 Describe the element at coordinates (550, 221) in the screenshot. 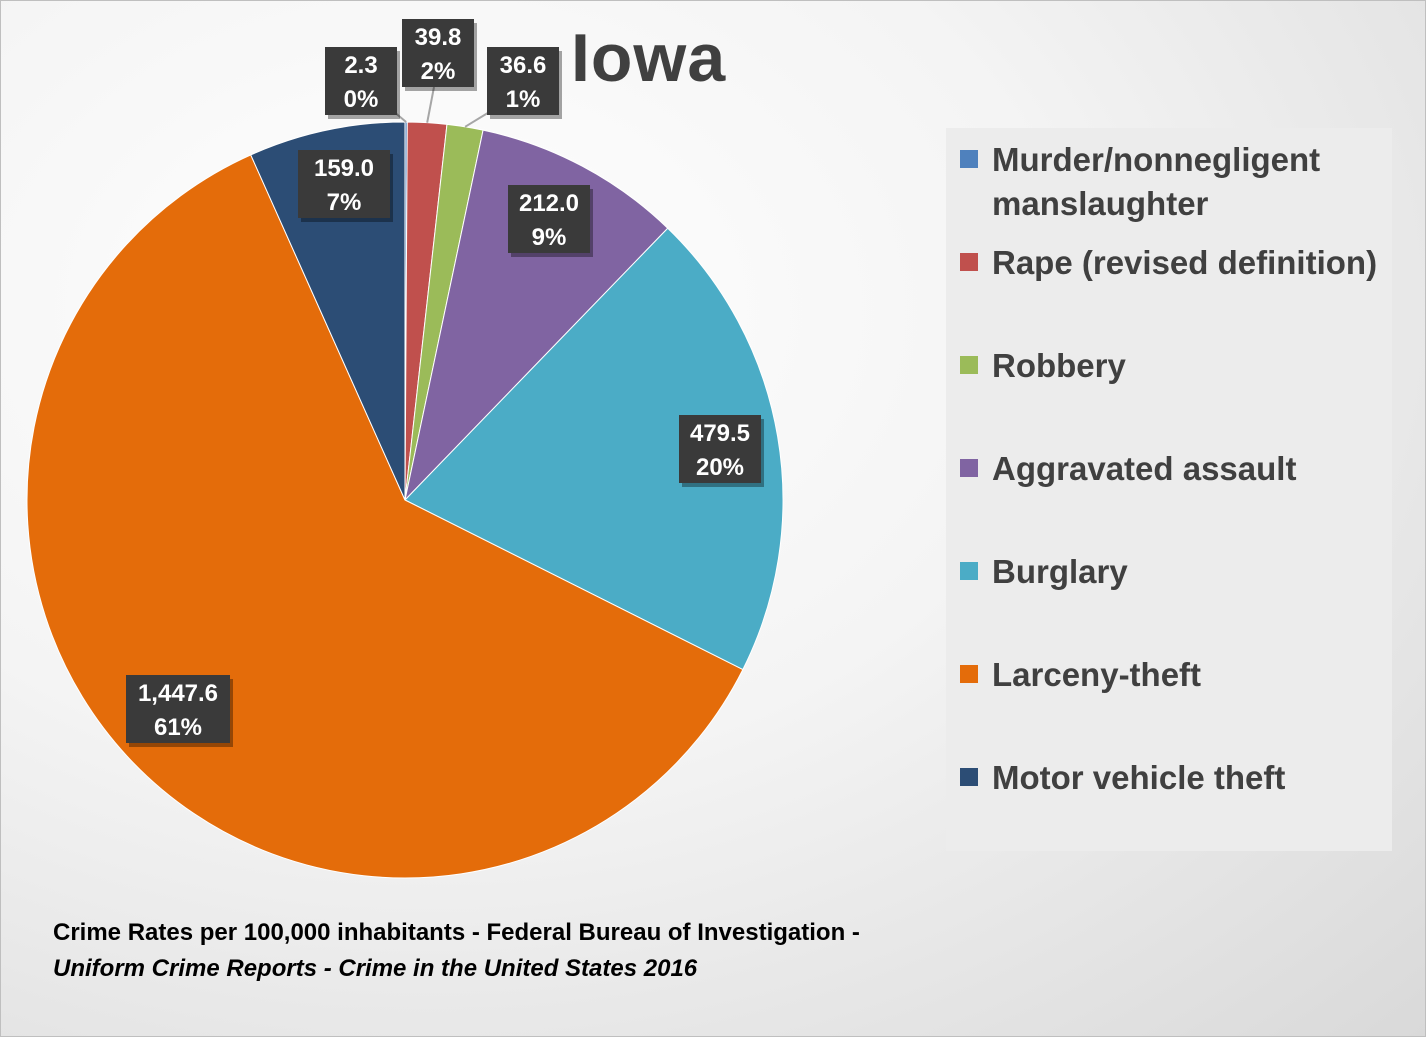

I see `data-label-aggravated-assault: 212.0 9%` at that location.